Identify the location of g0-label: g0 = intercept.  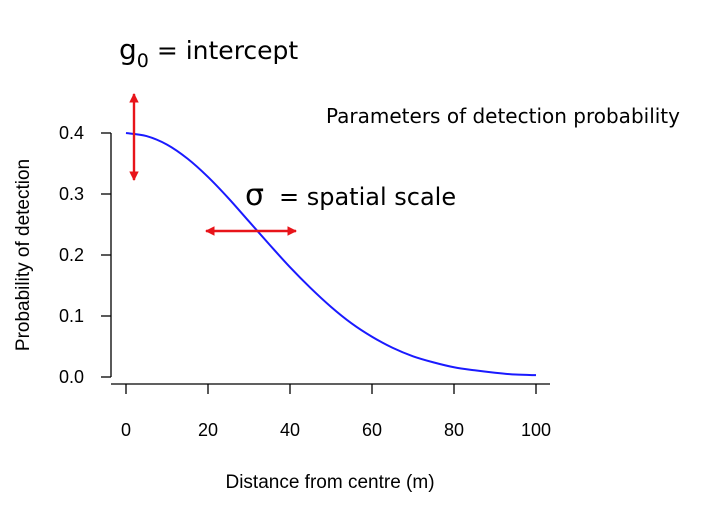
(208, 52).